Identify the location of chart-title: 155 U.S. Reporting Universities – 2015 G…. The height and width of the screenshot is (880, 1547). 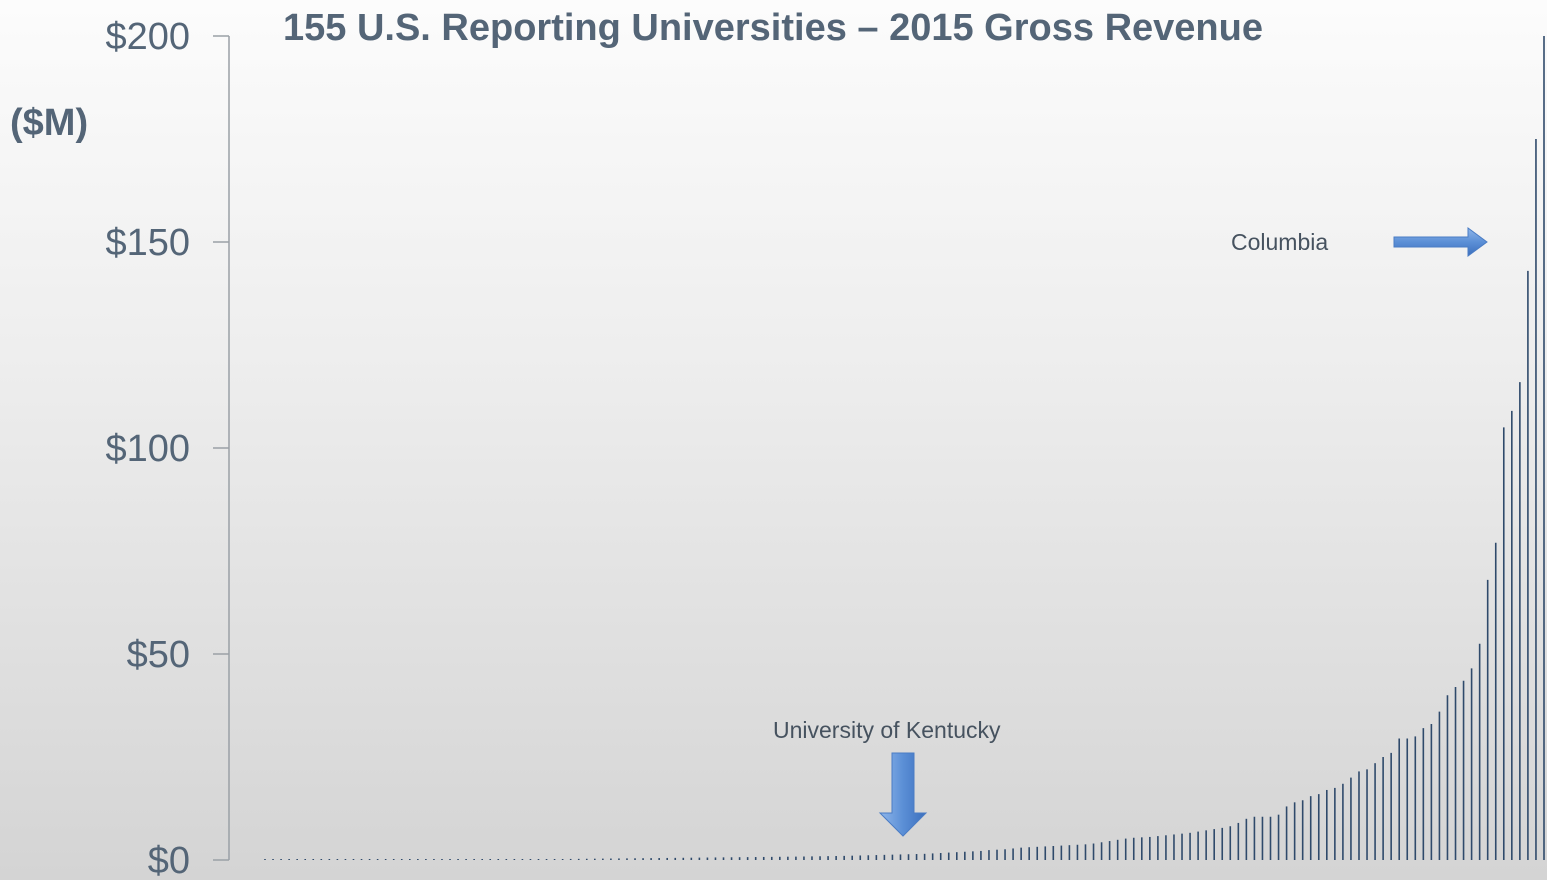
(773, 28).